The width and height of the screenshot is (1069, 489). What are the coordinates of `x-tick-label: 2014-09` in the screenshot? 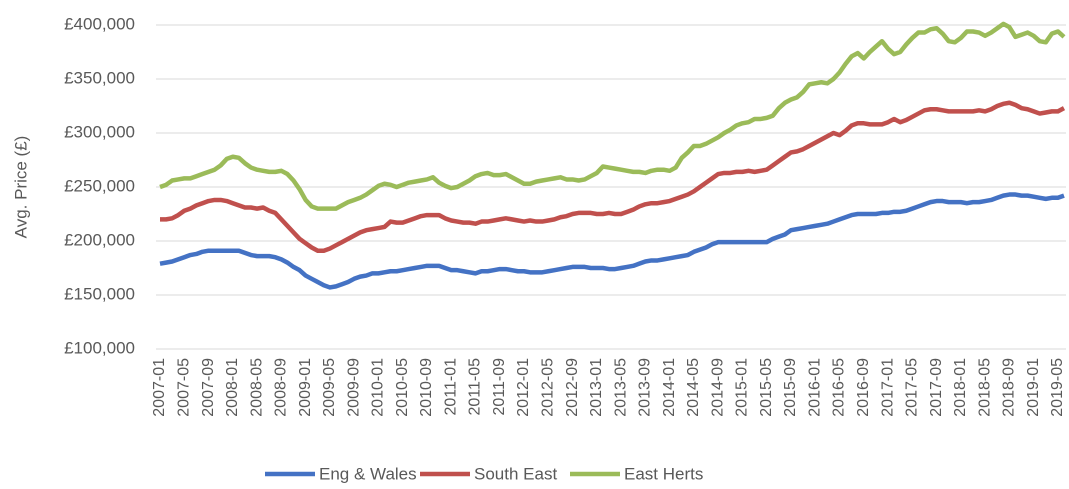 It's located at (717, 387).